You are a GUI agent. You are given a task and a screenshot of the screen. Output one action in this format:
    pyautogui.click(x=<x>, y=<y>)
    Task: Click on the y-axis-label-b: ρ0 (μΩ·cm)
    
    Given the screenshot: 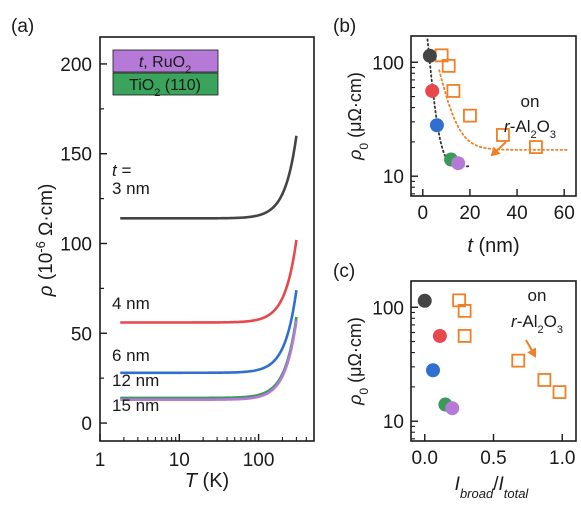 What is the action you would take?
    pyautogui.click(x=358, y=116)
    